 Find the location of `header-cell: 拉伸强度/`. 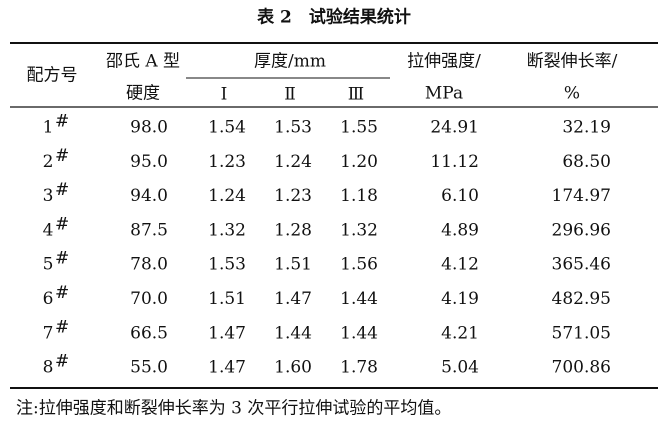

header-cell: 拉伸强度/ is located at coordinates (444, 62).